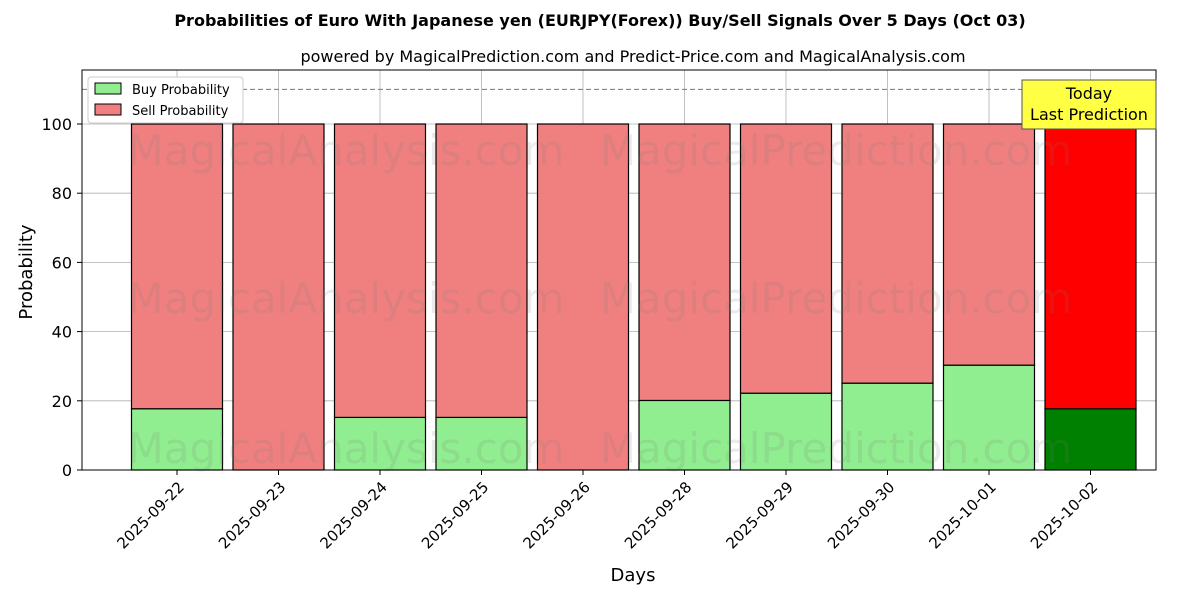  What do you see at coordinates (62, 332) in the screenshot?
I see `y-tick-label: 40` at bounding box center [62, 332].